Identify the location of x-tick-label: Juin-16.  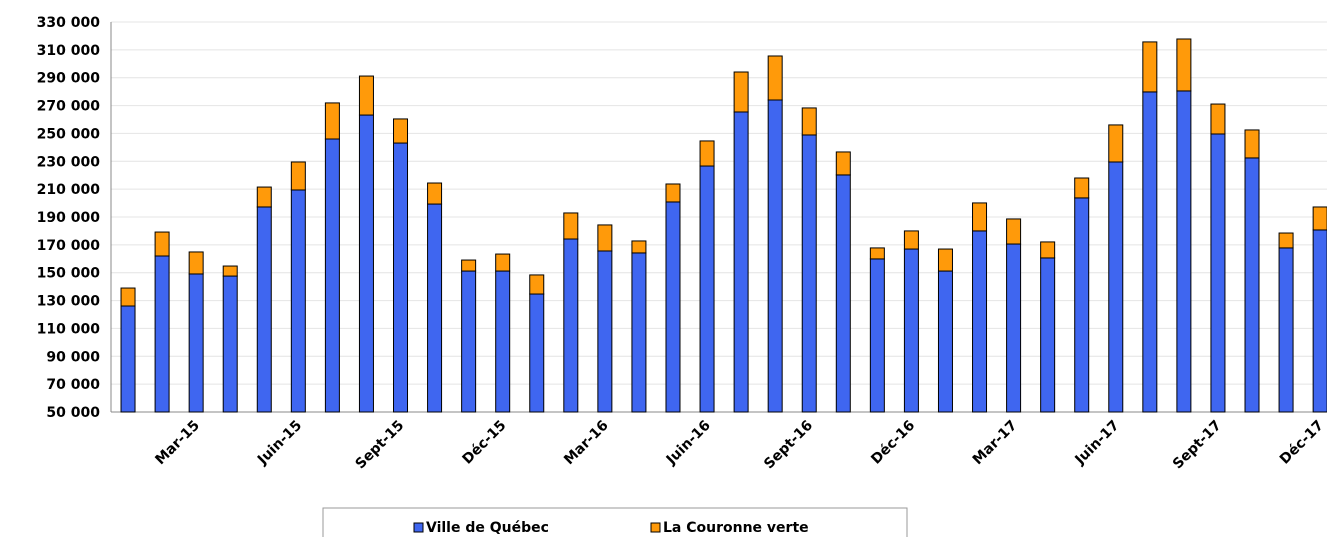
(688, 443).